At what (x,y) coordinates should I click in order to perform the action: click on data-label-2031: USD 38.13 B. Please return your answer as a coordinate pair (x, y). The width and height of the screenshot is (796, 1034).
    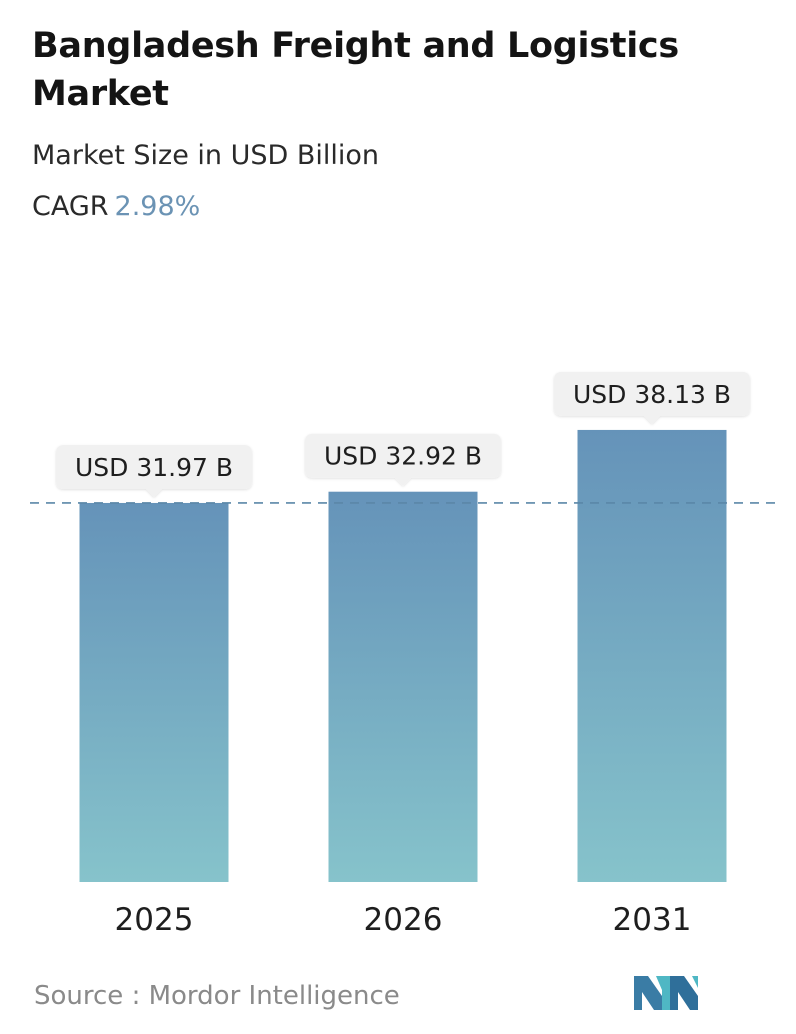
    Looking at the image, I should click on (652, 397).